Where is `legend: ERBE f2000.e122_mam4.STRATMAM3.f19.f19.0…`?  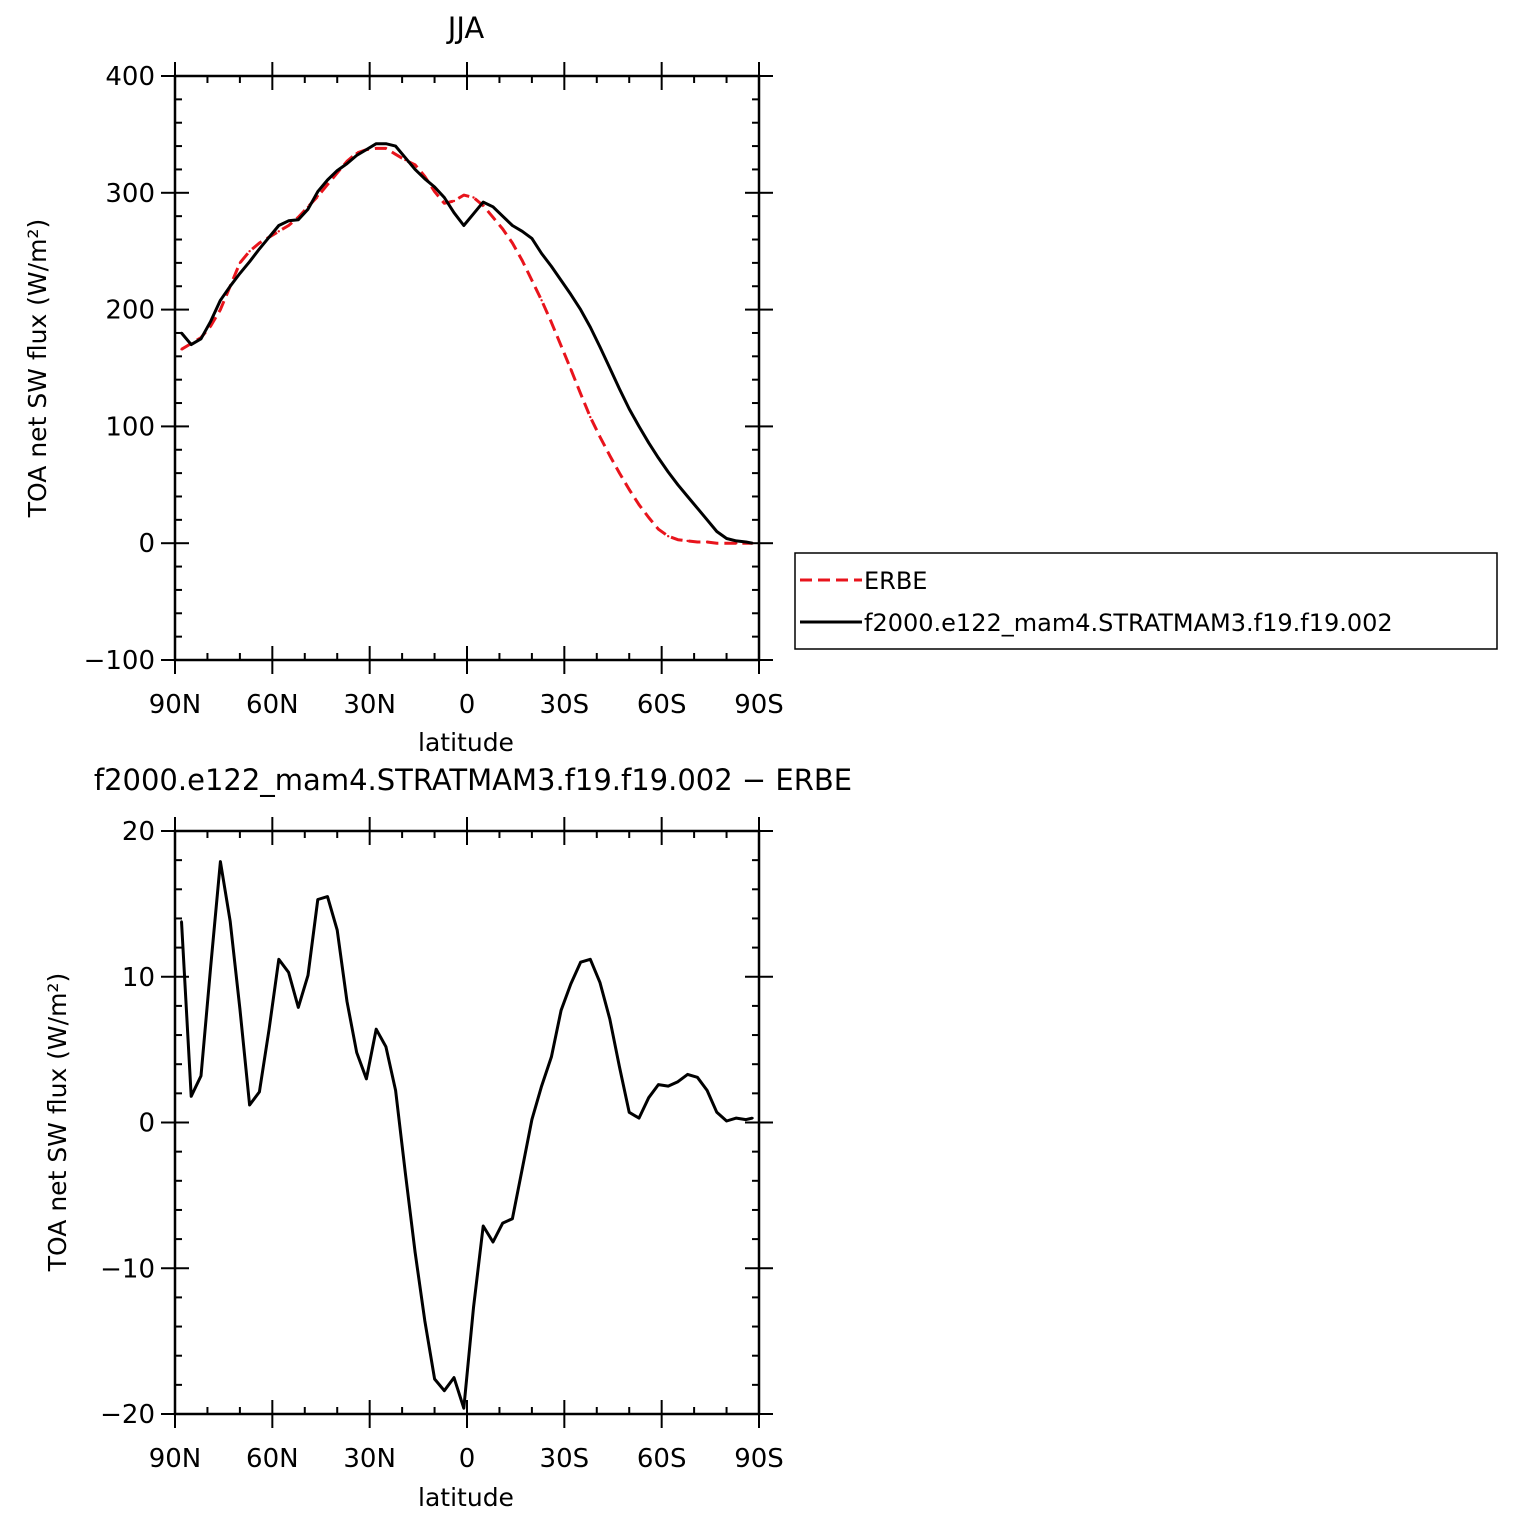
legend: ERBE f2000.e122_mam4.STRATMAM3.f19.f19.0… is located at coordinates (1146, 601).